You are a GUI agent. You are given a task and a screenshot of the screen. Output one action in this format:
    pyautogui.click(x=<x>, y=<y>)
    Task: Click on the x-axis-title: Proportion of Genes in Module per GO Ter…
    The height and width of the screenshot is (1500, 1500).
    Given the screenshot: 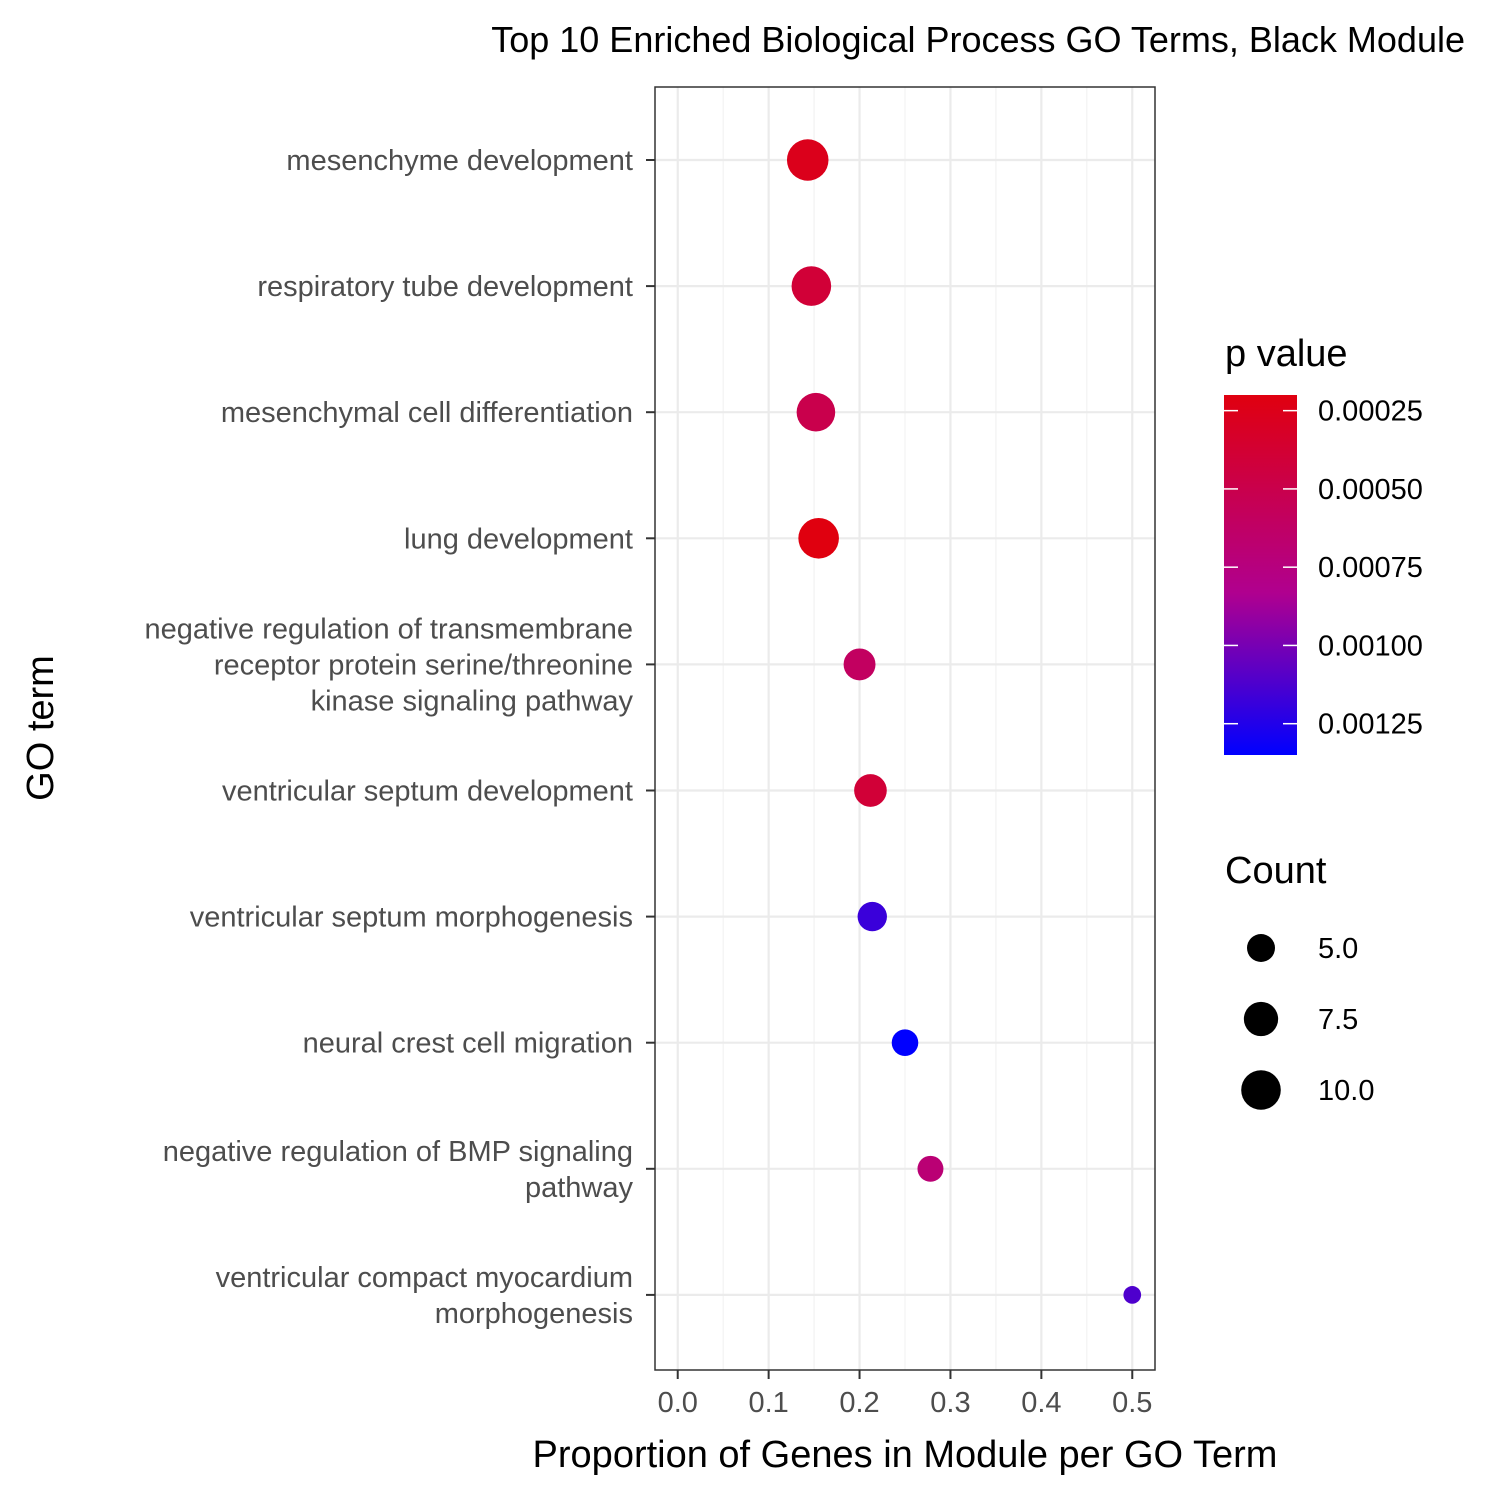 What is the action you would take?
    pyautogui.click(x=905, y=1455)
    